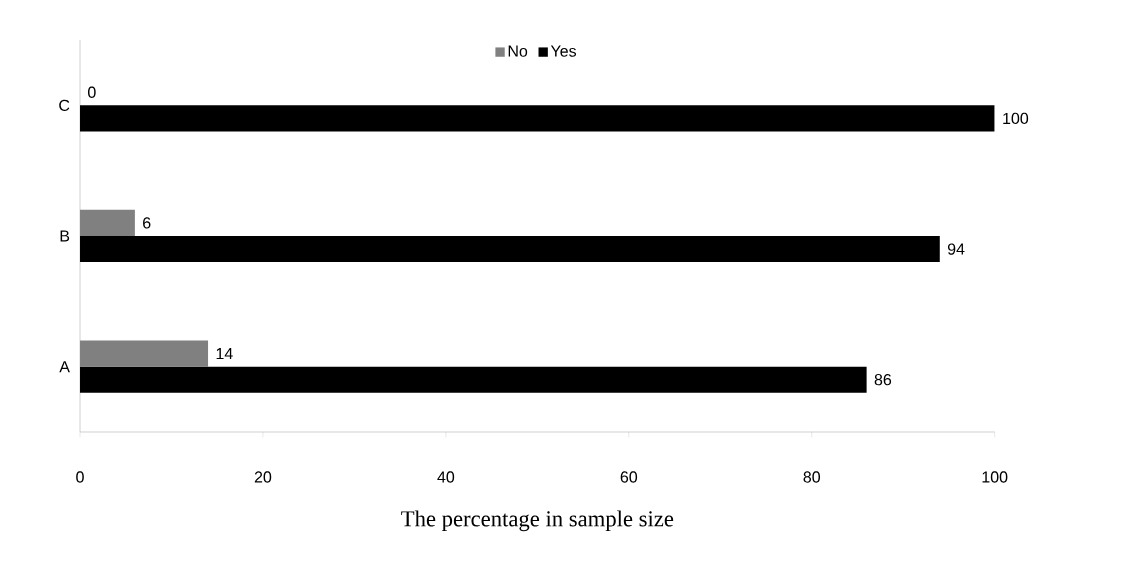 The width and height of the screenshot is (1140, 580). What do you see at coordinates (64, 367) in the screenshot?
I see `y-tick-label: A` at bounding box center [64, 367].